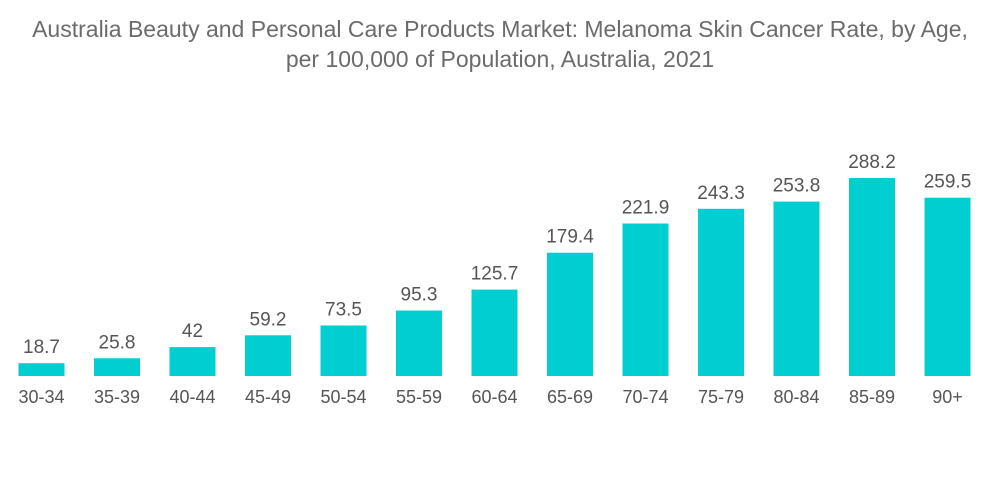 The image size is (1000, 504). I want to click on category-label-90+: 90+, so click(947, 397).